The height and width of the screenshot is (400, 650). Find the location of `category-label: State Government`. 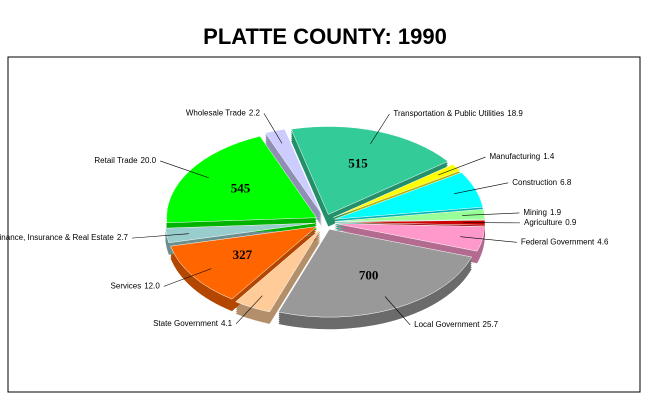

category-label: State Government is located at coordinates (186, 323).